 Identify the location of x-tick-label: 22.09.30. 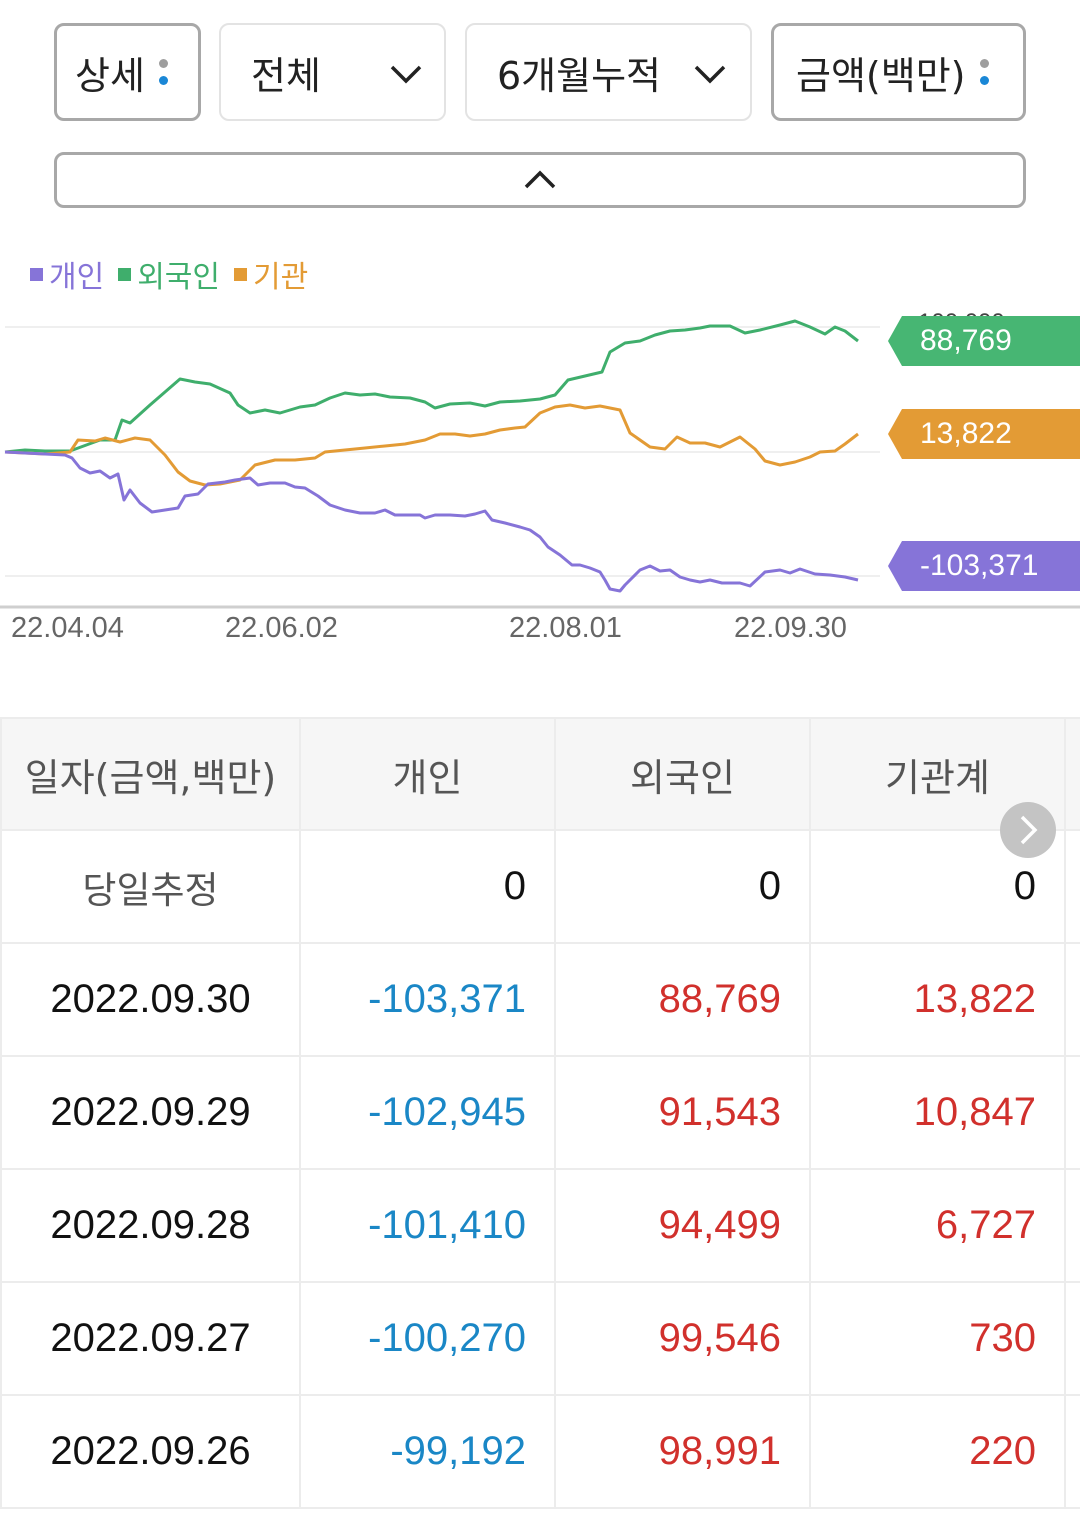
(790, 628).